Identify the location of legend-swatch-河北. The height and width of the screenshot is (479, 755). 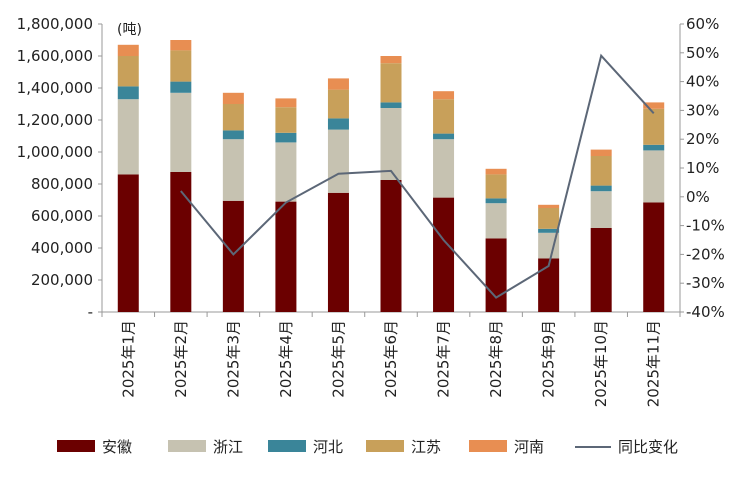
(287, 446).